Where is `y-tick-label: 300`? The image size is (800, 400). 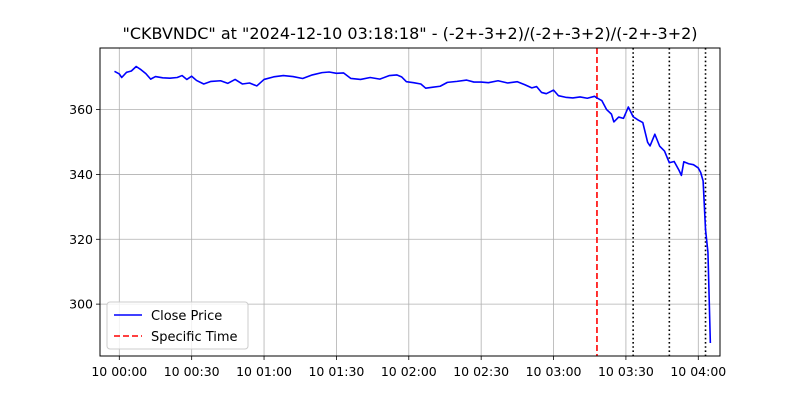
y-tick-label: 300 is located at coordinates (81, 304).